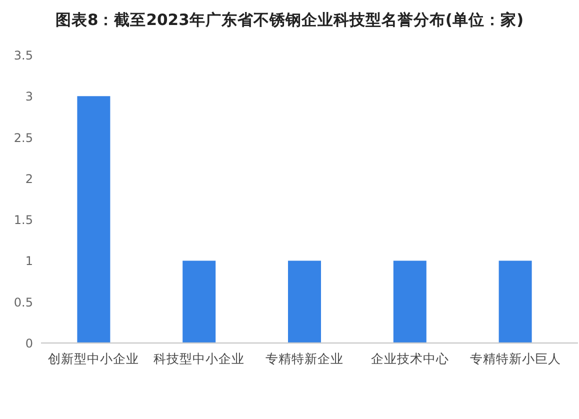 This screenshot has width=579, height=419. I want to click on x-tick-label: 专精特新企业, so click(305, 358).